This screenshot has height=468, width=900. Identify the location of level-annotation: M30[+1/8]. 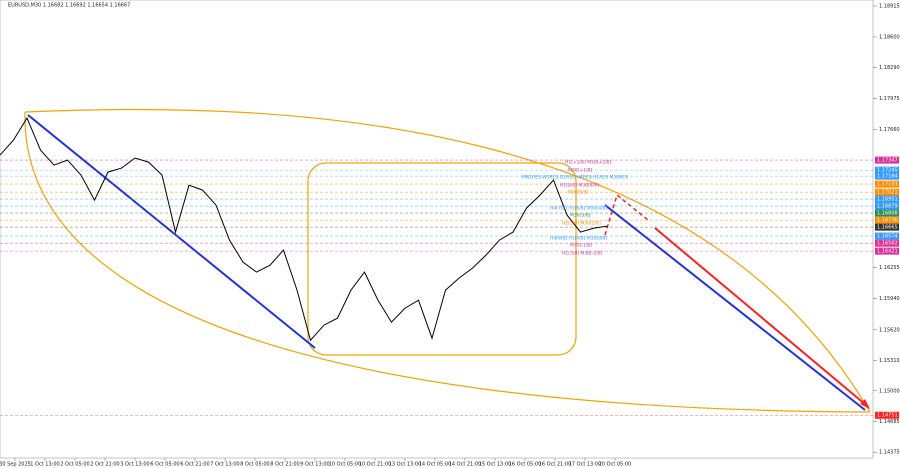
(580, 171).